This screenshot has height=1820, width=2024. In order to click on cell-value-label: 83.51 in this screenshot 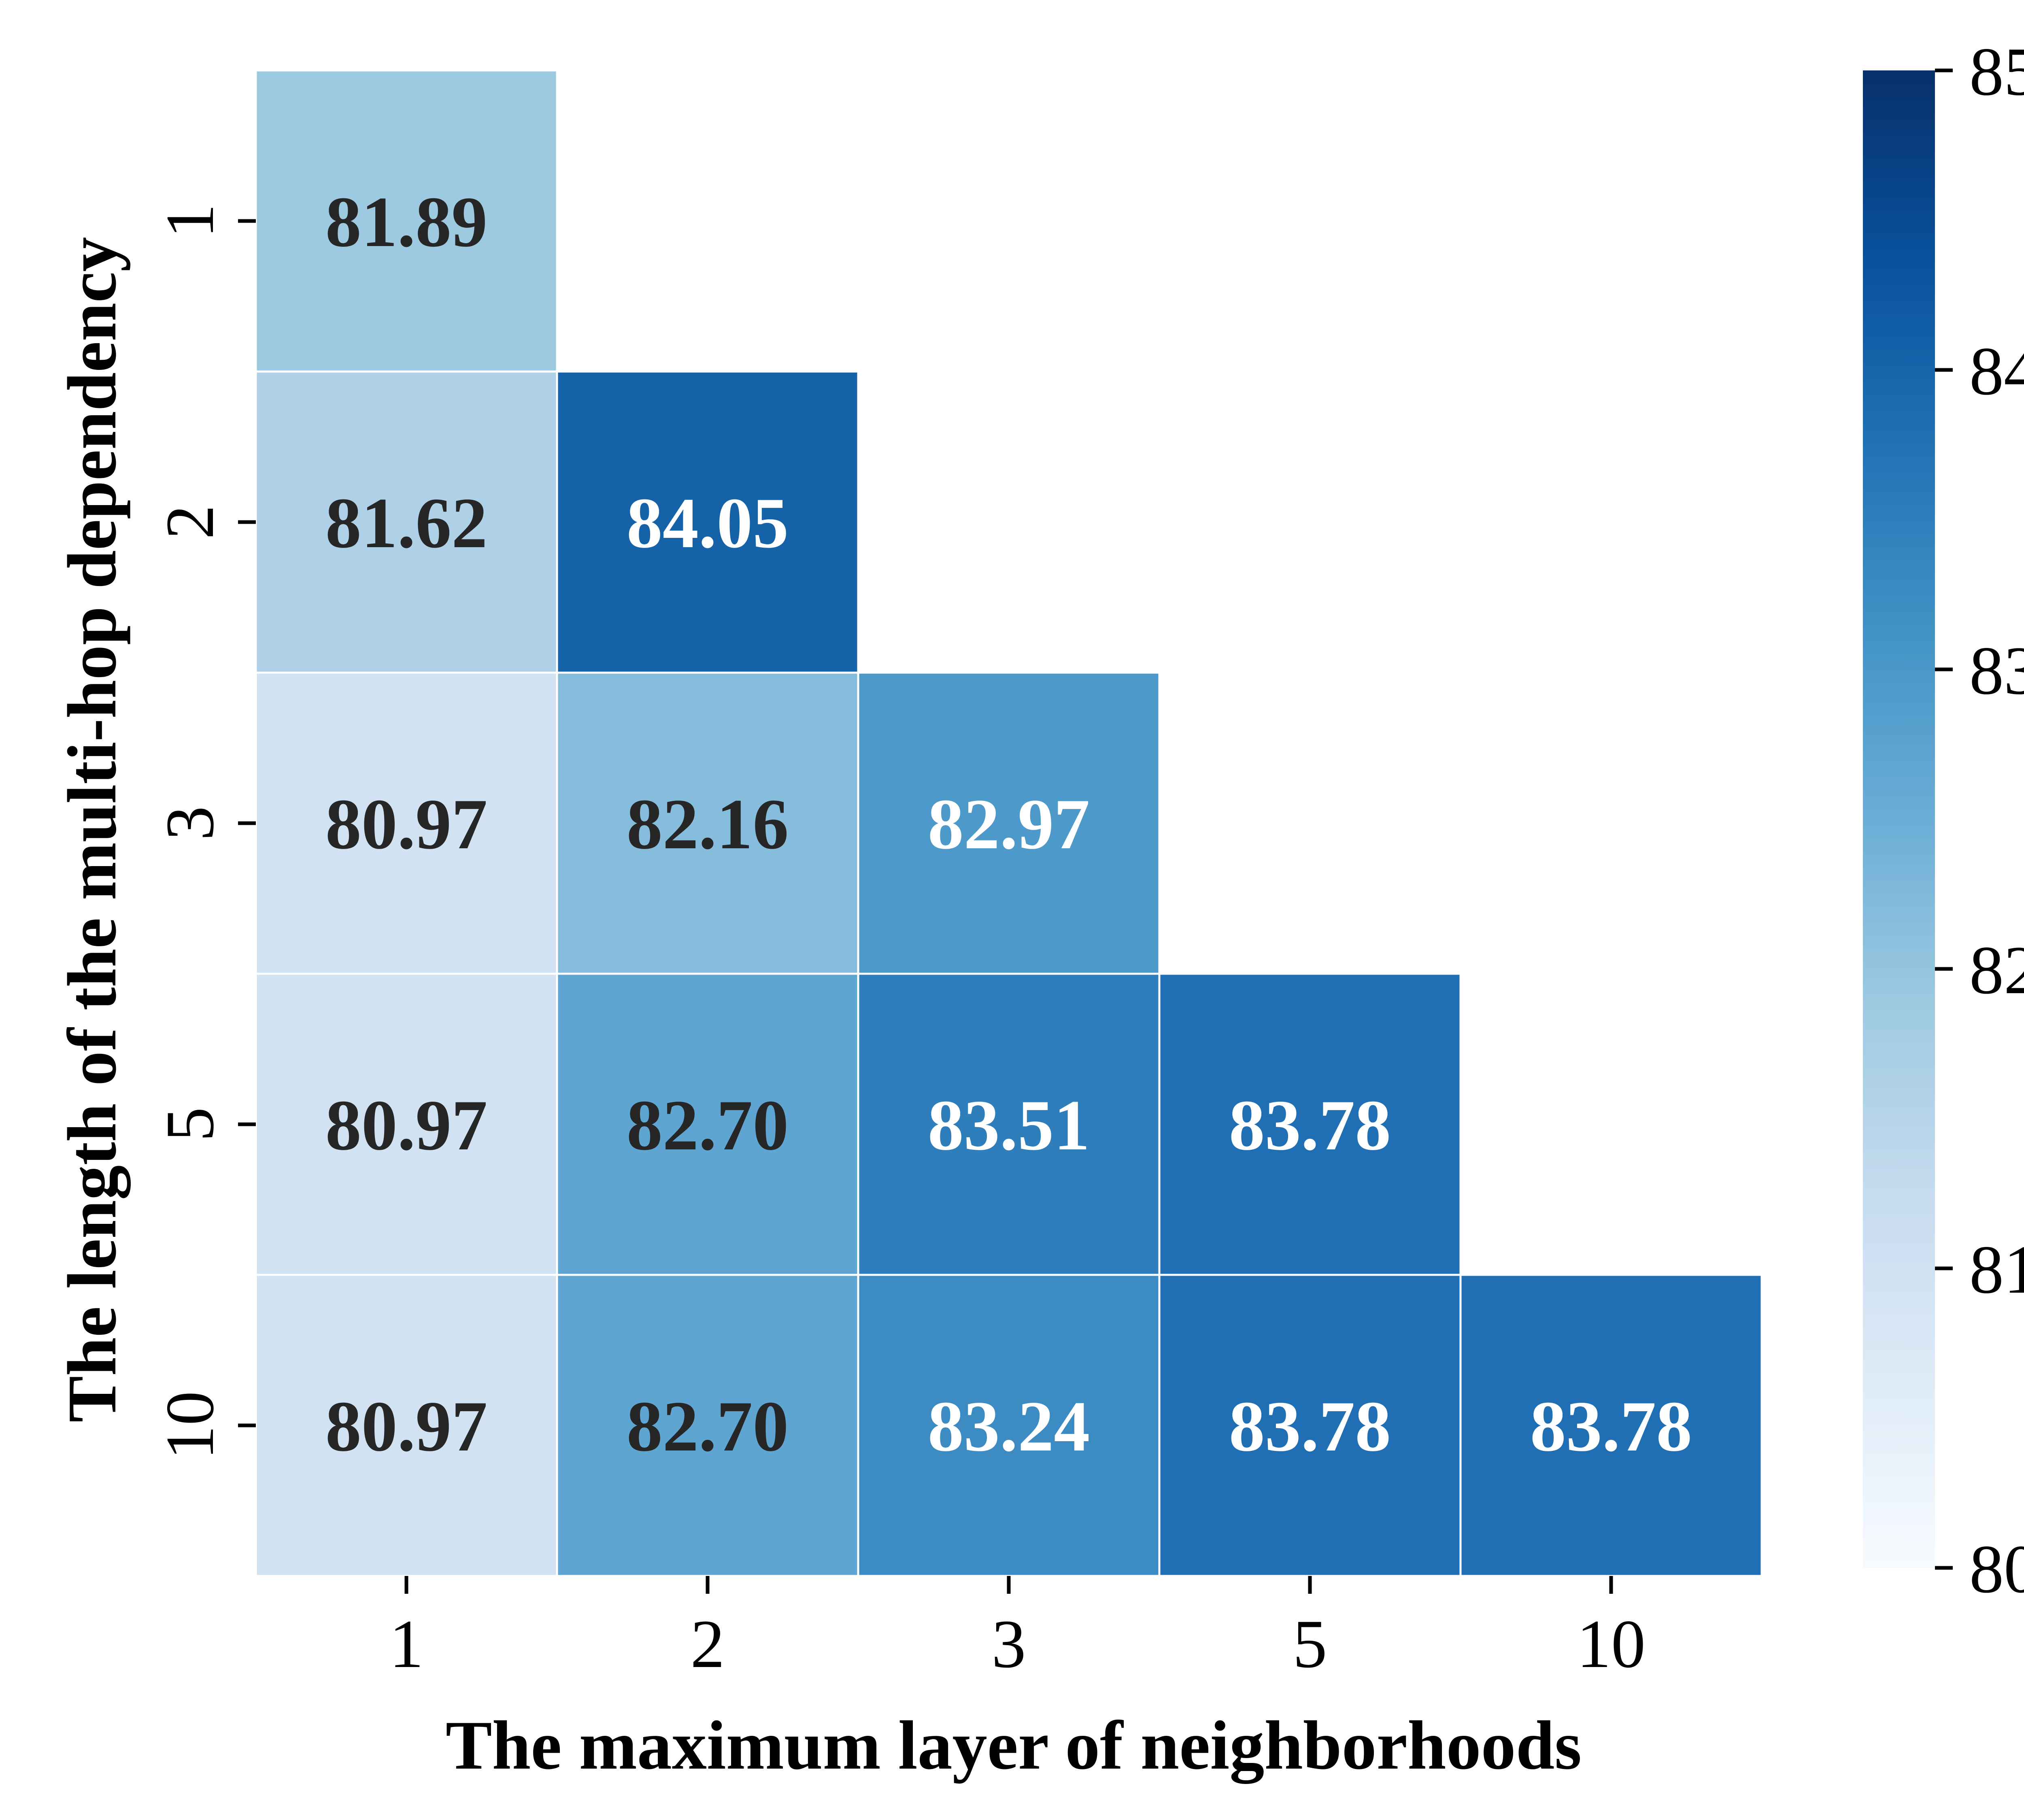, I will do `click(1009, 1125)`.